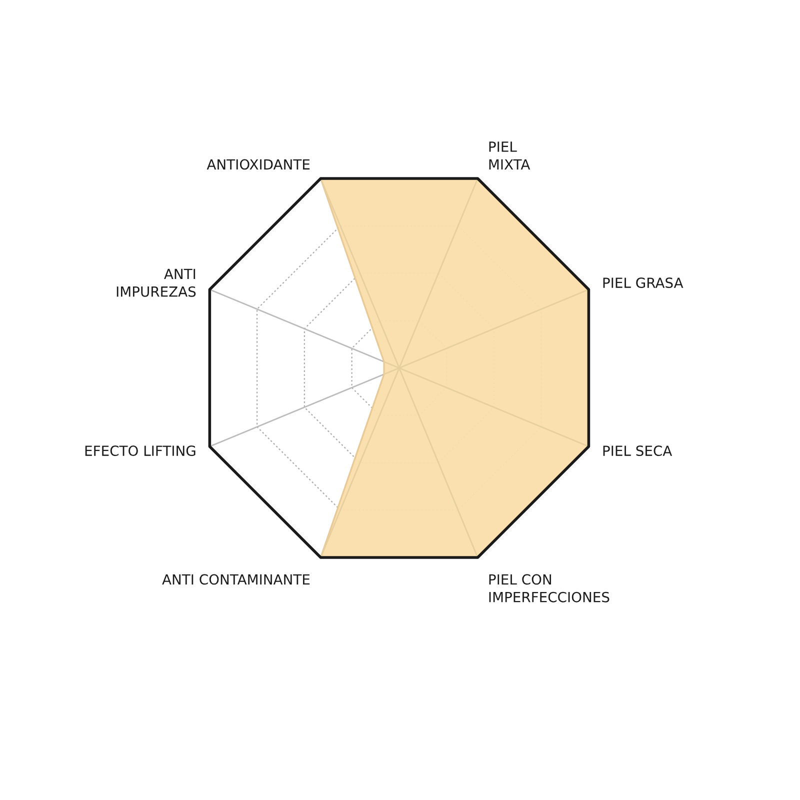  I want to click on spoke-label: EFECTO LIFTING, so click(140, 451).